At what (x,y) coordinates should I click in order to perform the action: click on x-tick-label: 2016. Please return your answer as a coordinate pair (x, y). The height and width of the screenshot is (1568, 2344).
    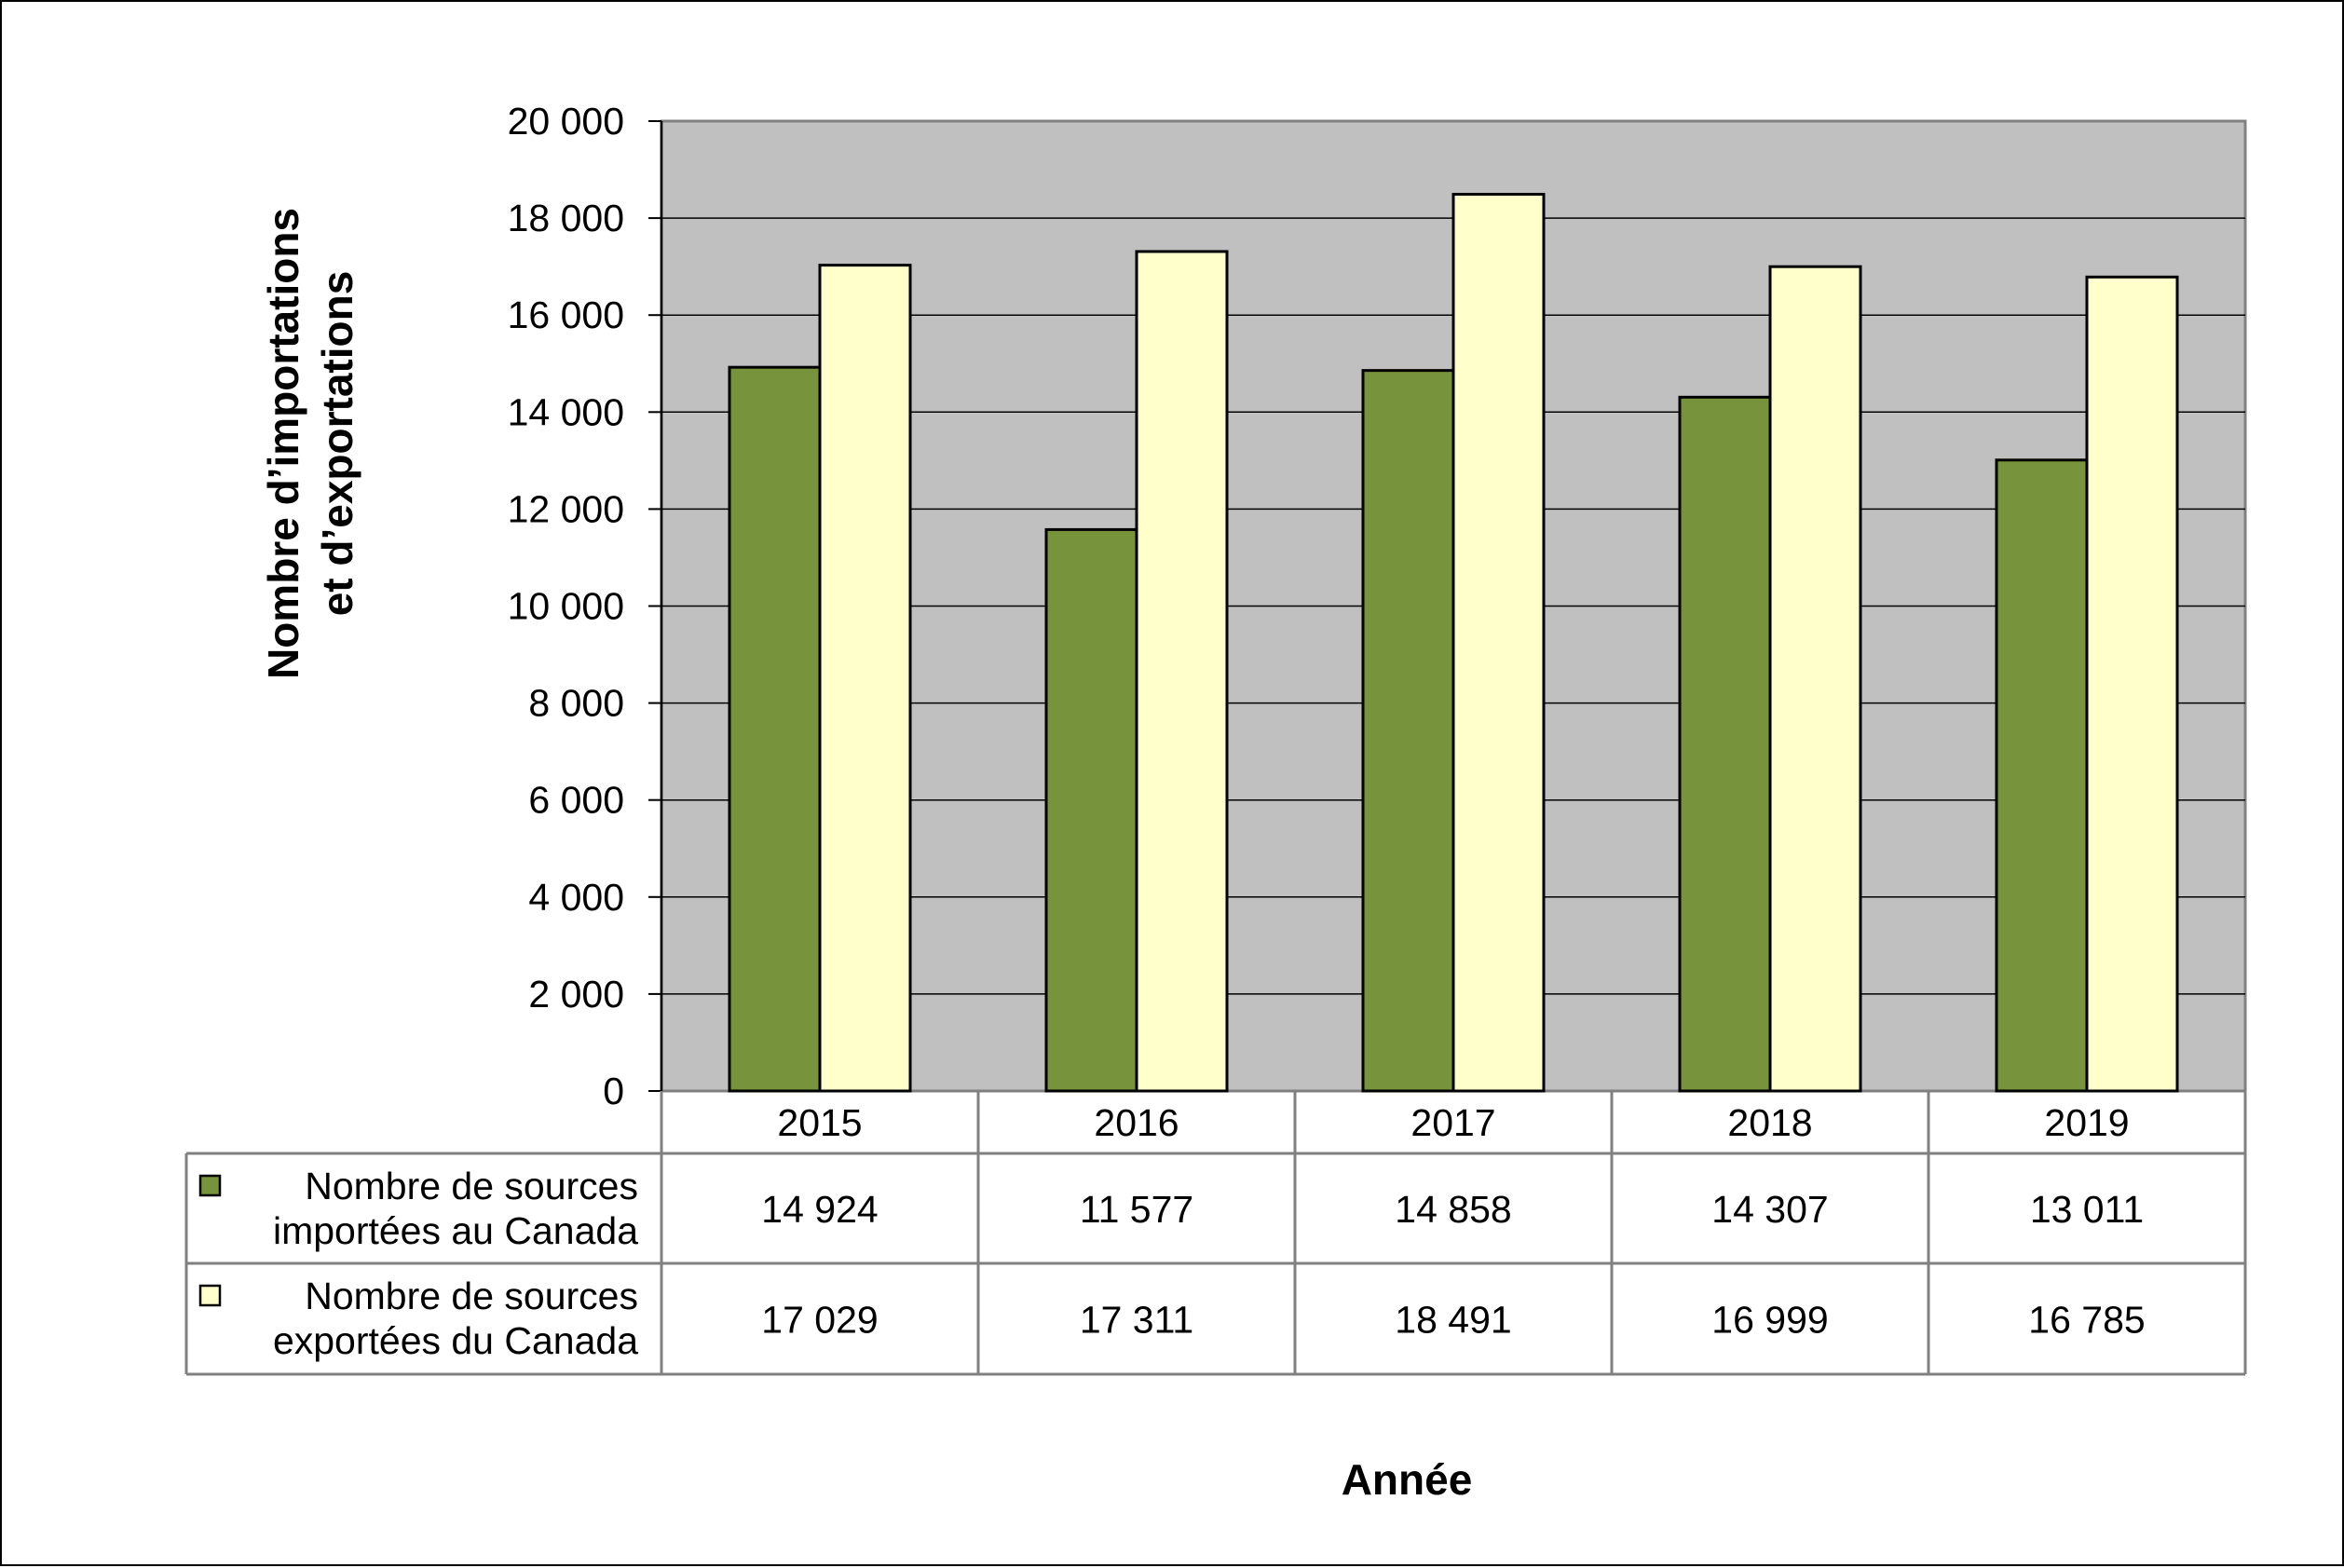
    Looking at the image, I should click on (1136, 1122).